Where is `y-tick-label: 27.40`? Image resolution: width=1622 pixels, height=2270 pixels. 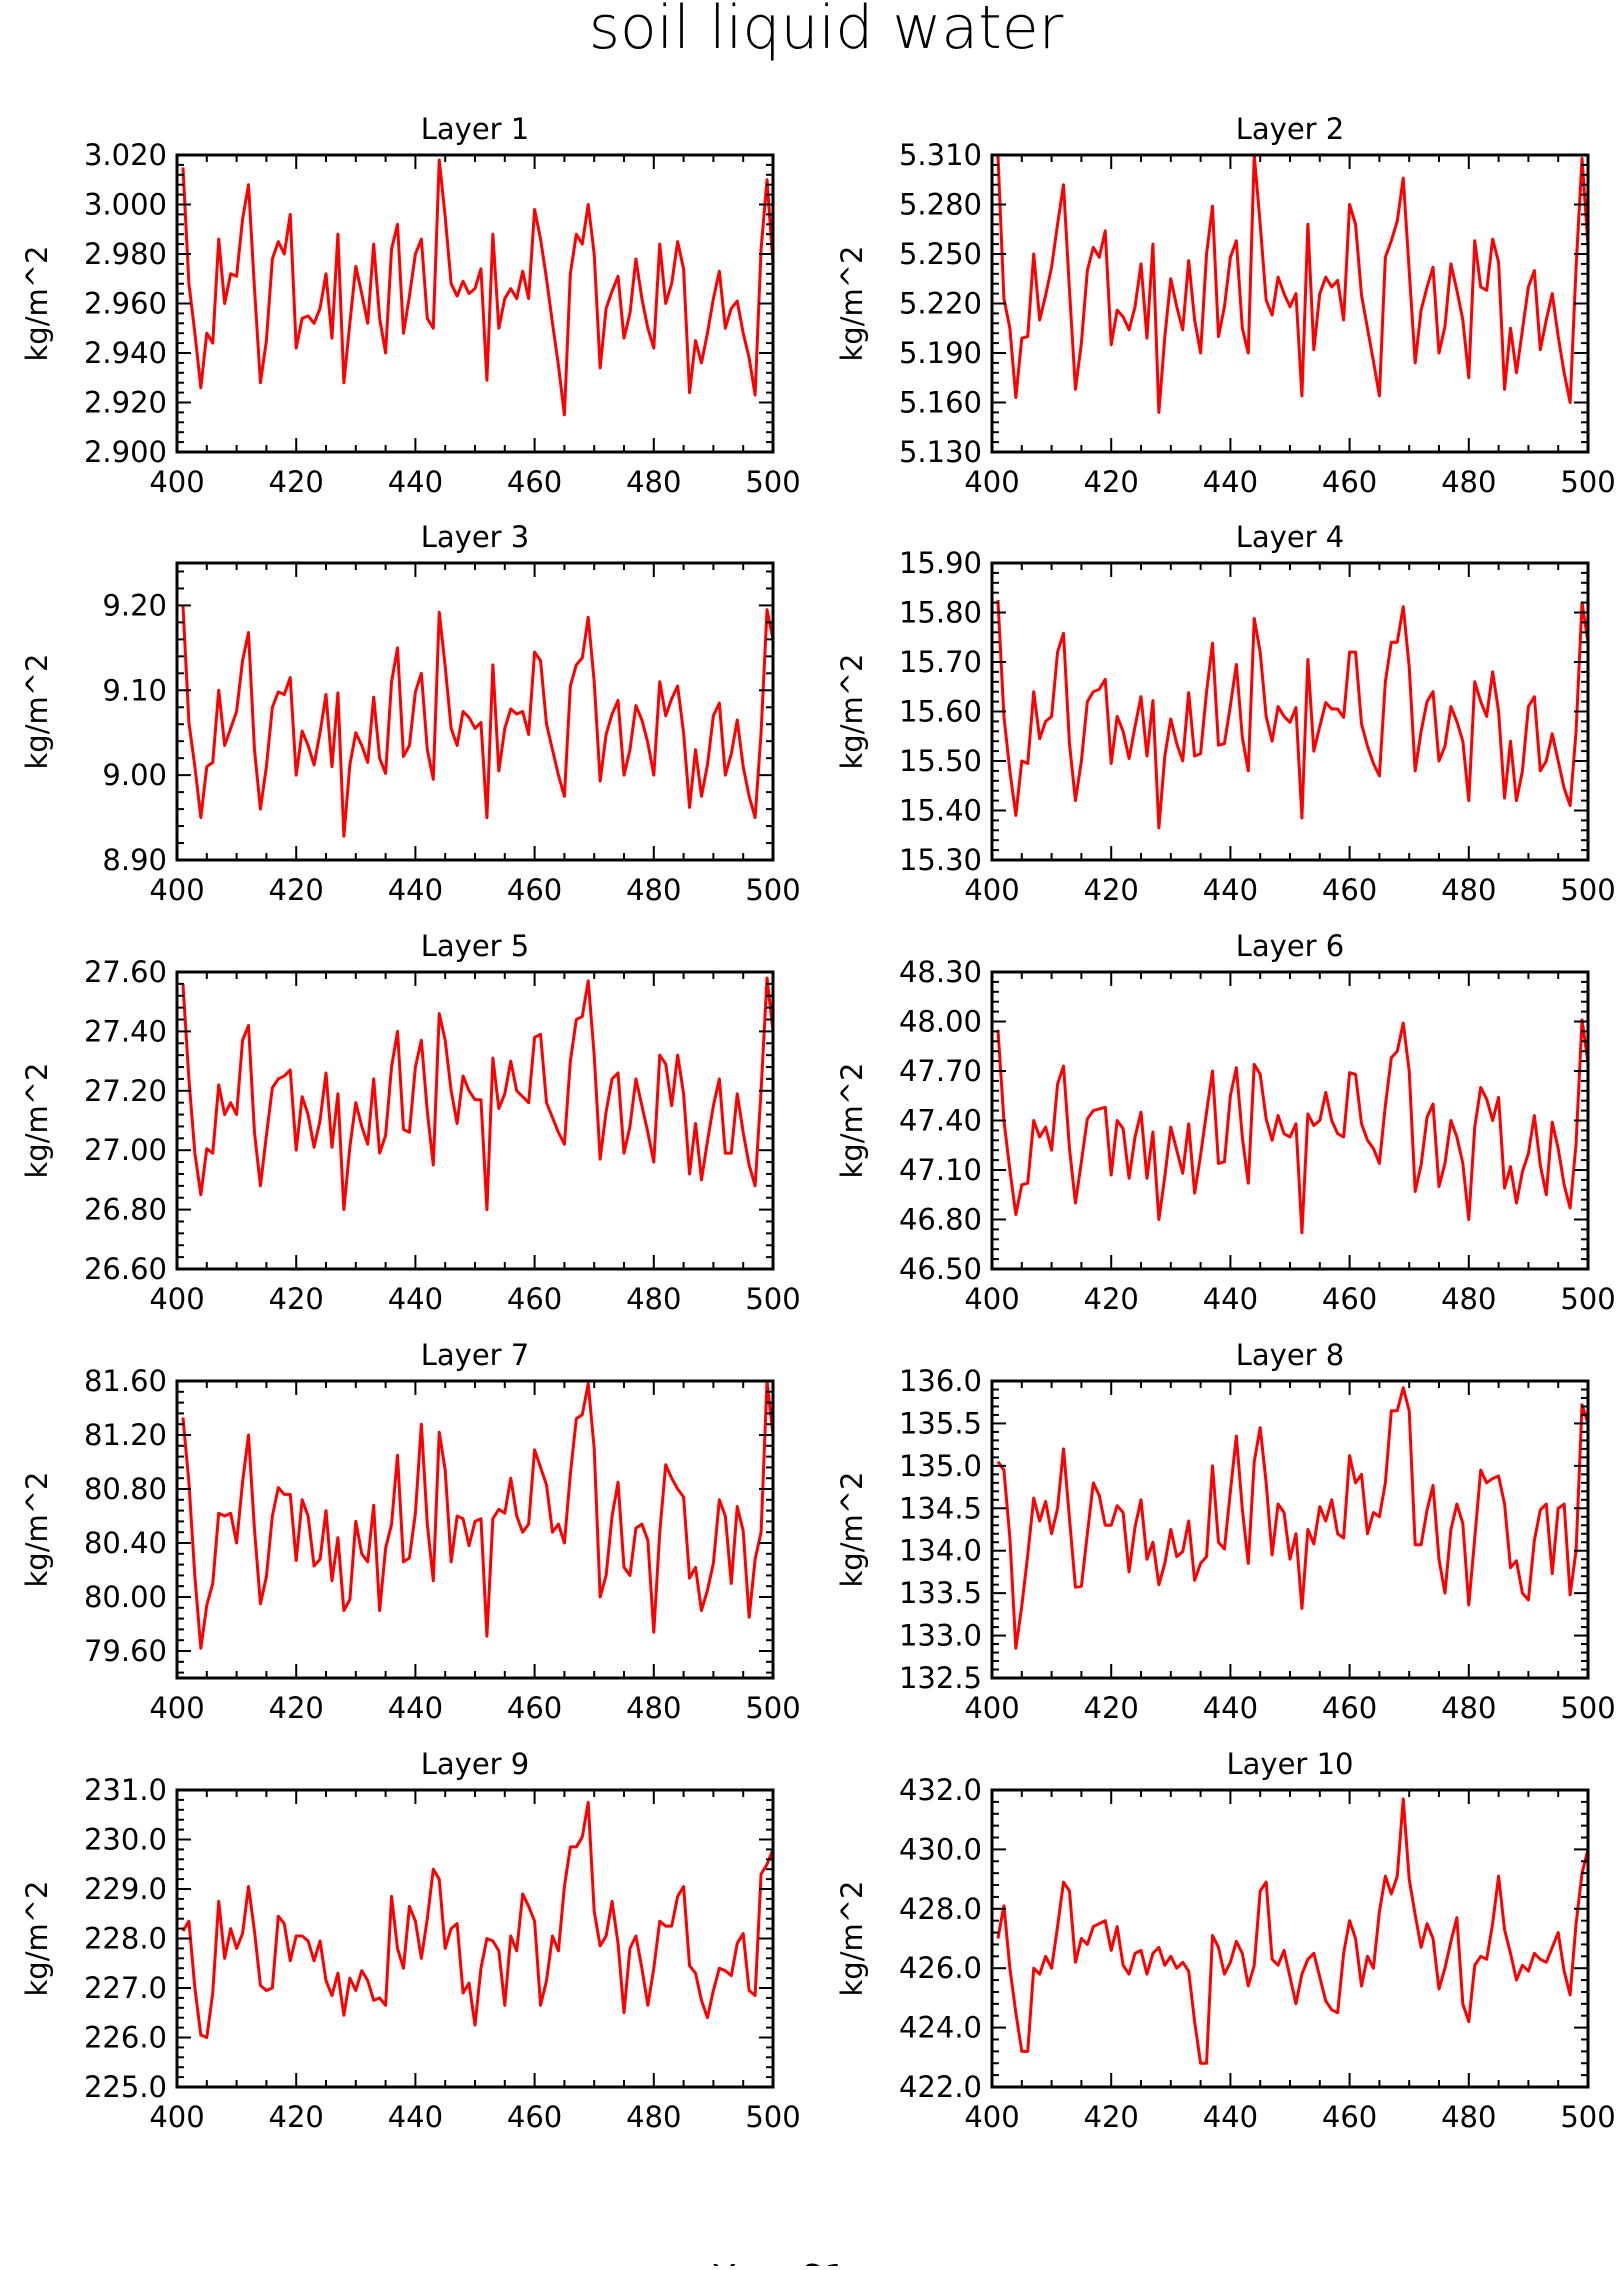
y-tick-label: 27.40 is located at coordinates (125, 1031).